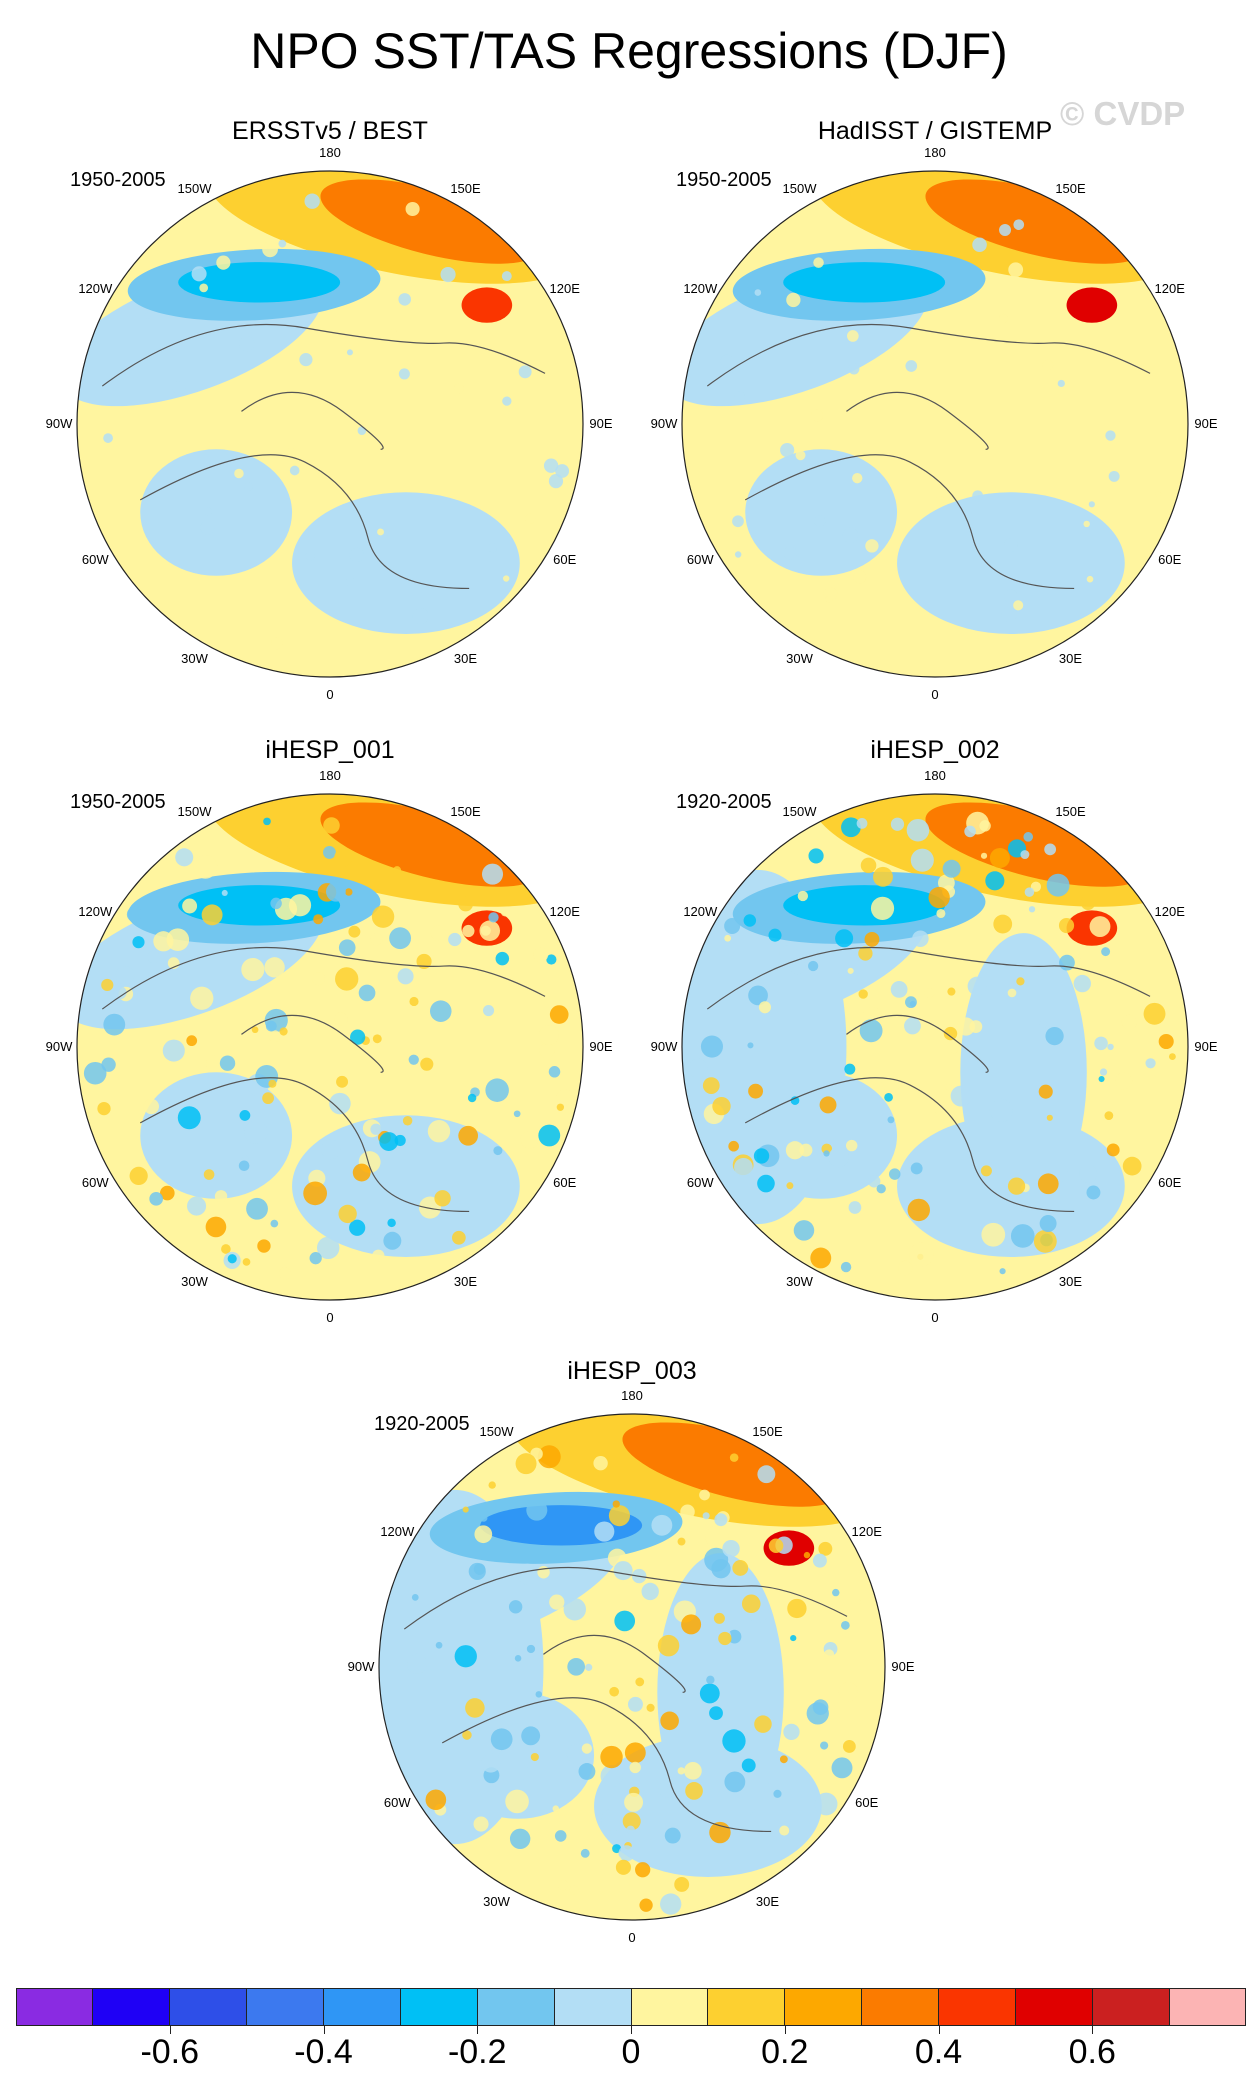 Image resolution: width=1258 pixels, height=2086 pixels. I want to click on panel-period: 1950-2005, so click(118, 180).